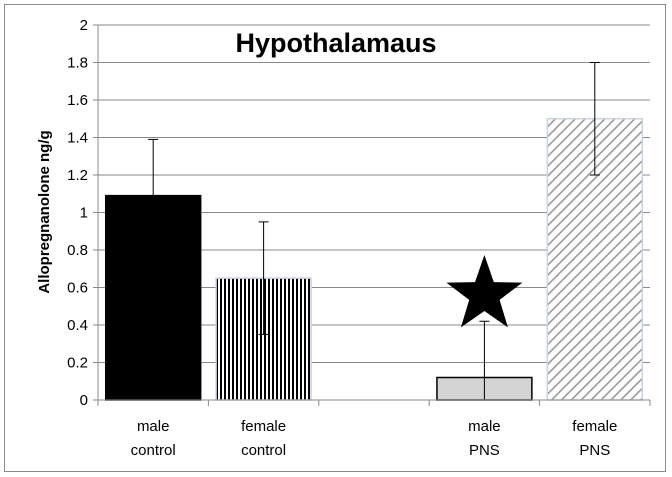  I want to click on y-tick-label: 1.2, so click(77, 175).